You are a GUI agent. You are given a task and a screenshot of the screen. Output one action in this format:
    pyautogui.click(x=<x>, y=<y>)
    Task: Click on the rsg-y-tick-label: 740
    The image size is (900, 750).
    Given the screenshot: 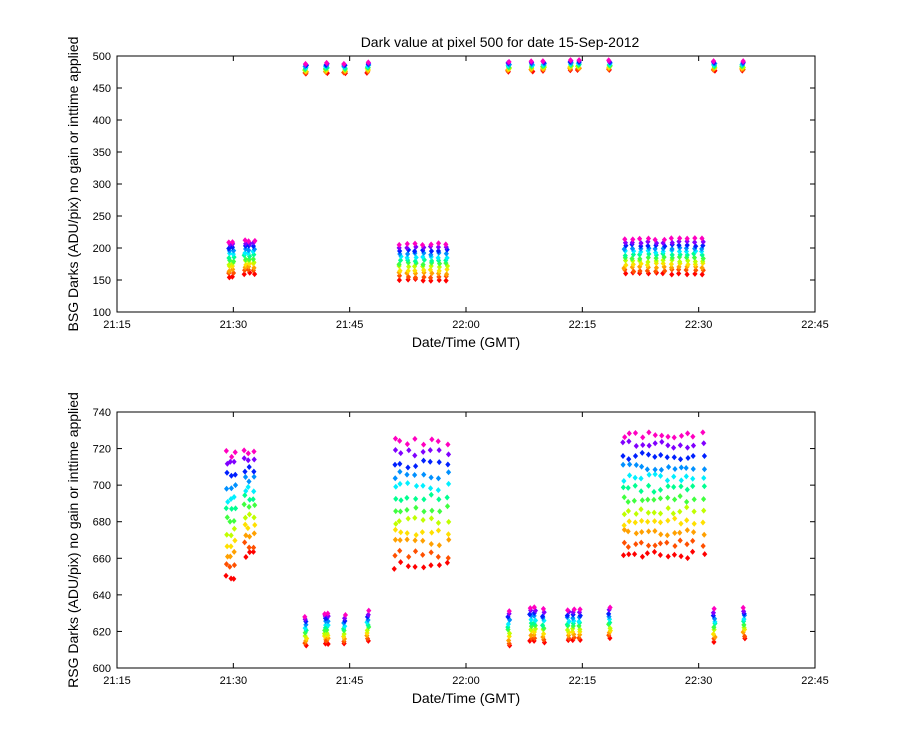 What is the action you would take?
    pyautogui.click(x=102, y=413)
    